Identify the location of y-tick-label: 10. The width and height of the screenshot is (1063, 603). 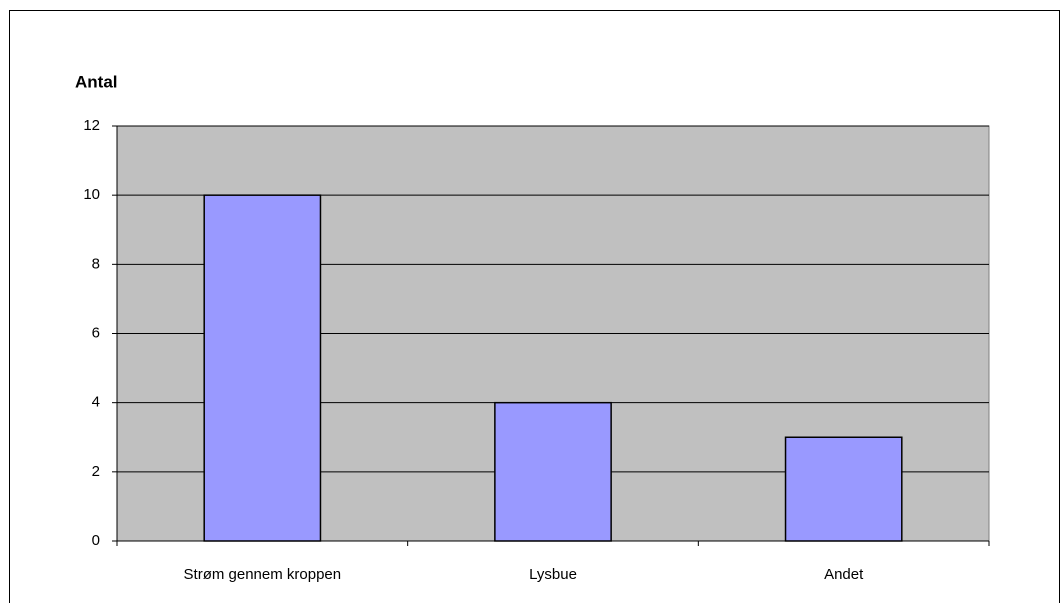
(91, 194).